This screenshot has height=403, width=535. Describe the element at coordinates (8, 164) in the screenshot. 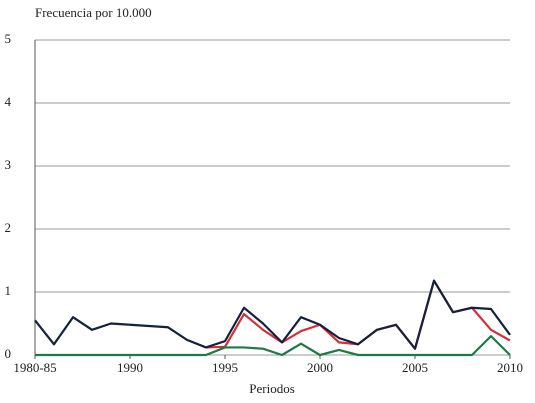

I see `y-tick-label: 3` at that location.